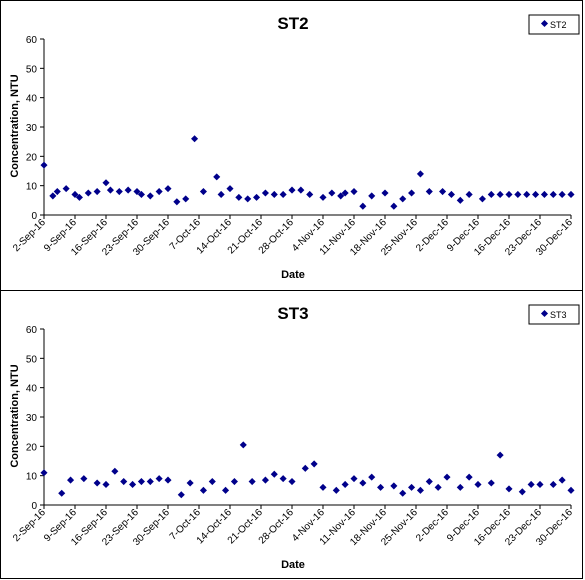 The height and width of the screenshot is (580, 585). Describe the element at coordinates (32, 330) in the screenshot. I see `y-tick-label: 60` at that location.